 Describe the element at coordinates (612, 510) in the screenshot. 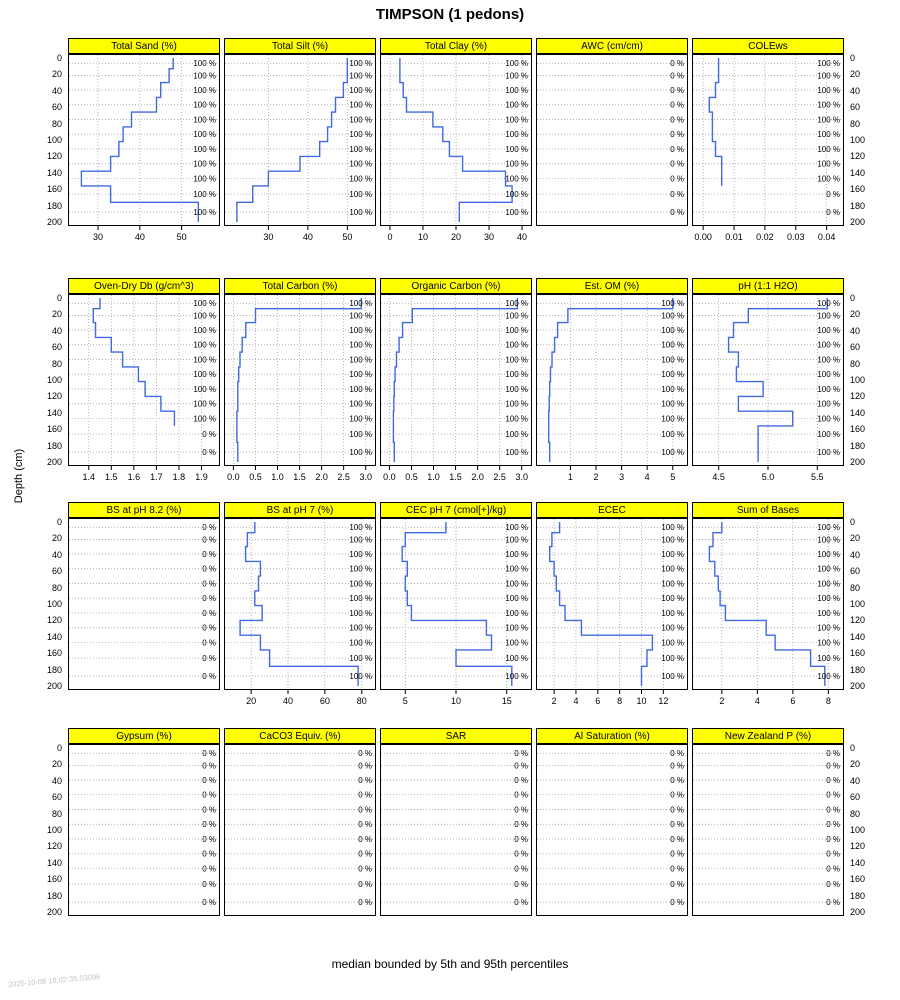

I see `panel-strip-ecec: ECEC` at that location.